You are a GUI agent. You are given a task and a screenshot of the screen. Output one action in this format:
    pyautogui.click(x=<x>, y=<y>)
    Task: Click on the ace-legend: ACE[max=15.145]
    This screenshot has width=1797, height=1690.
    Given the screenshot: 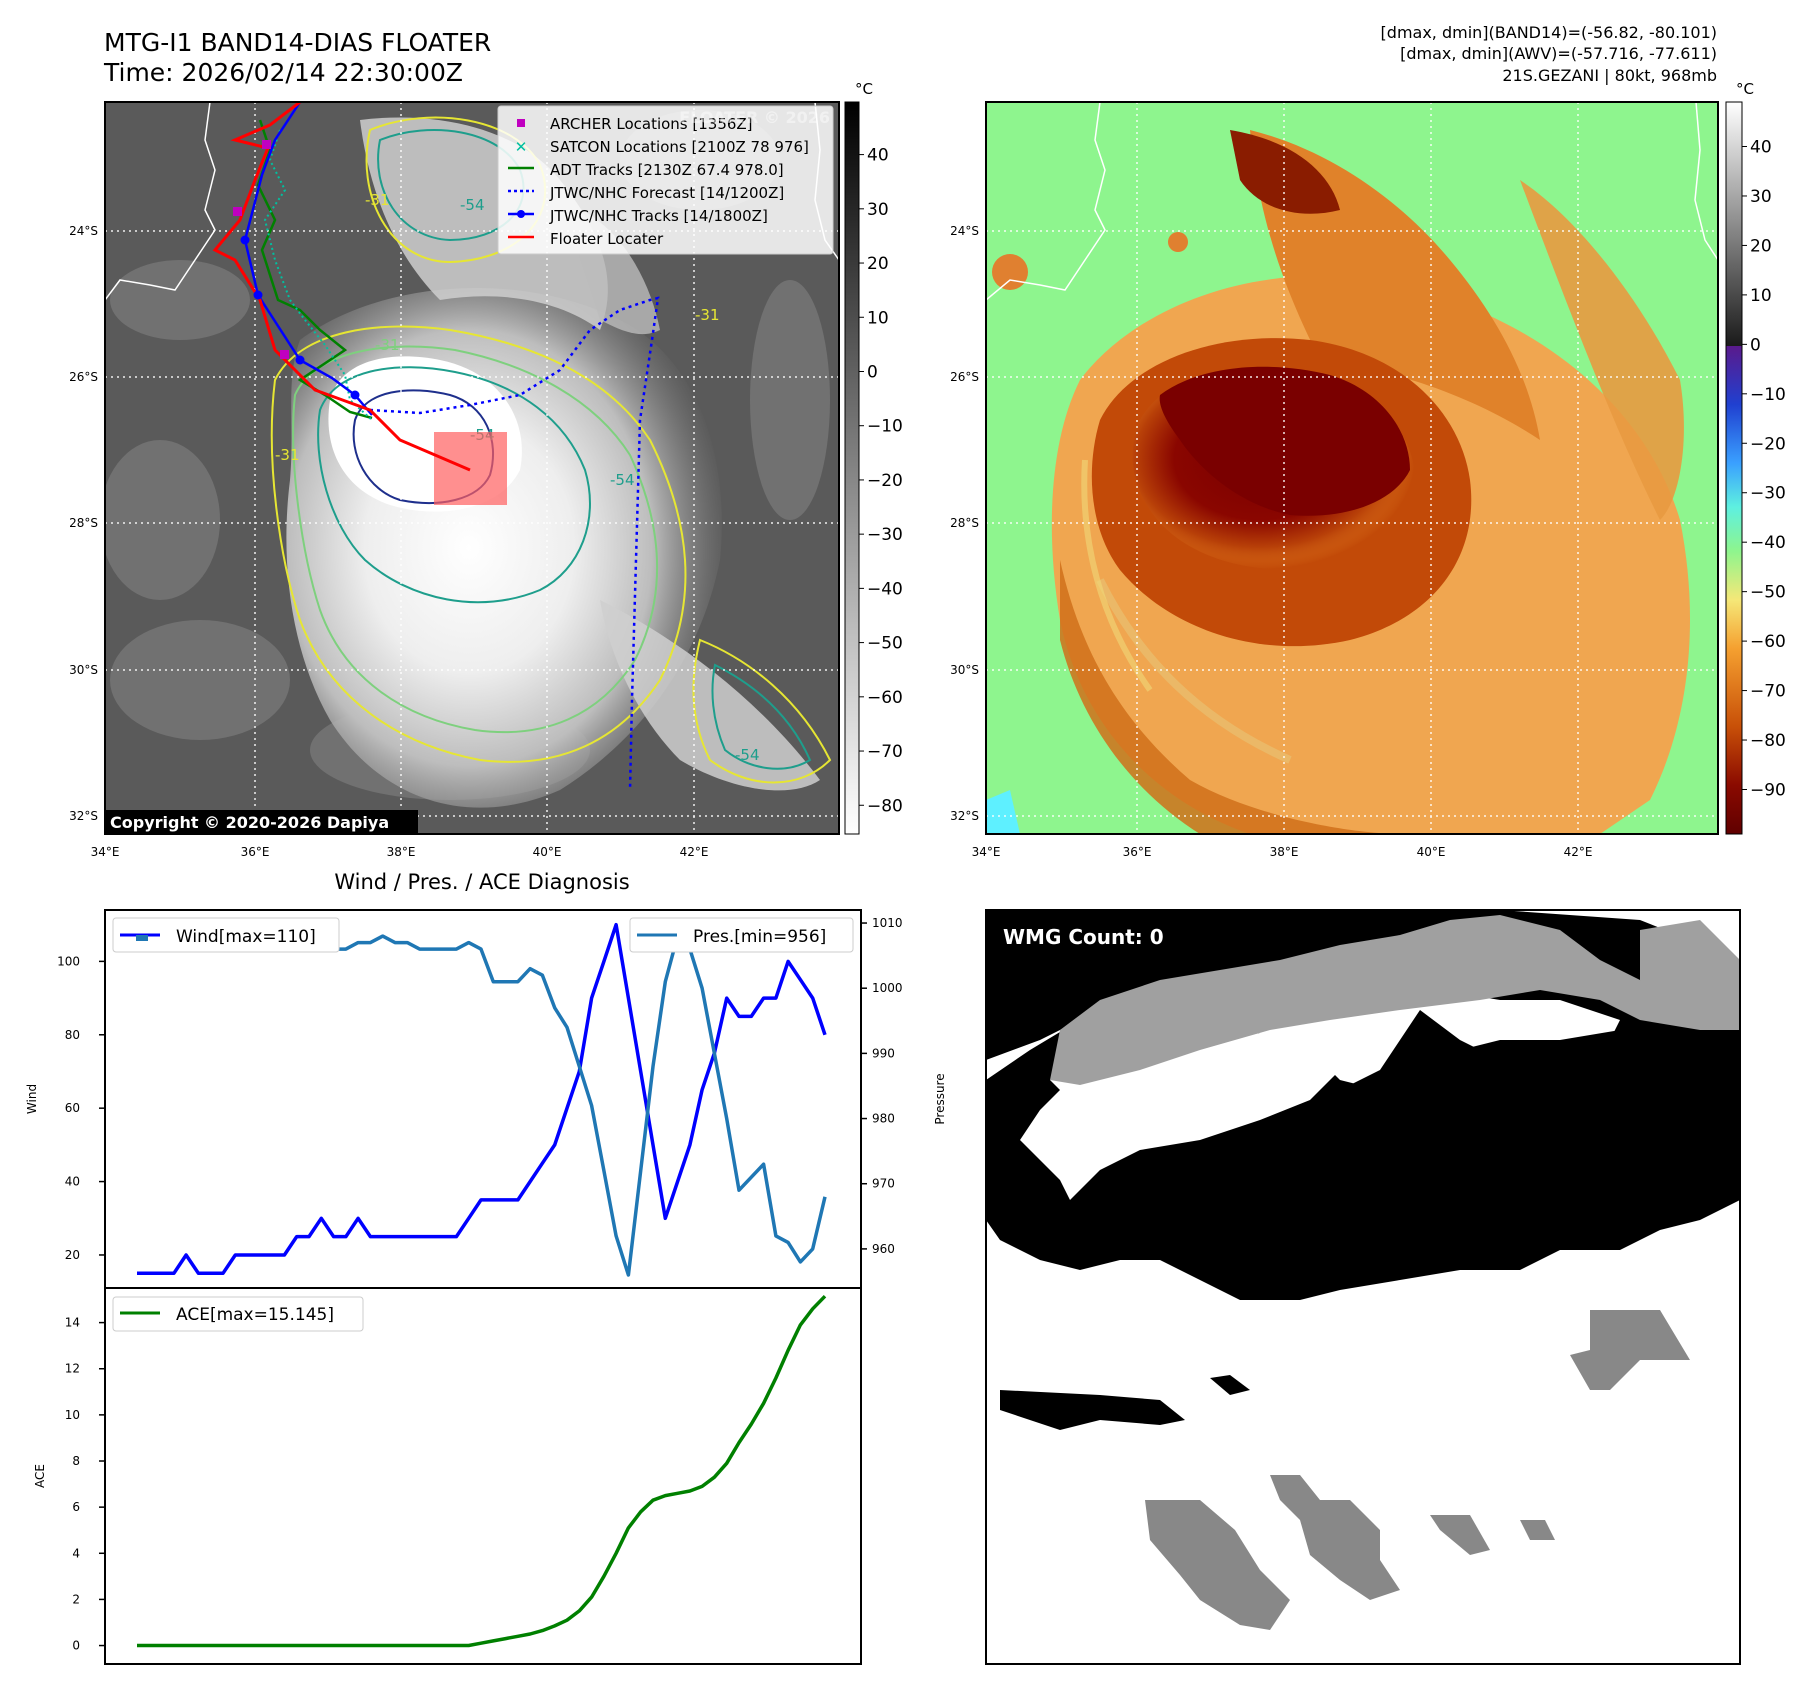 What is the action you would take?
    pyautogui.click(x=238, y=1314)
    